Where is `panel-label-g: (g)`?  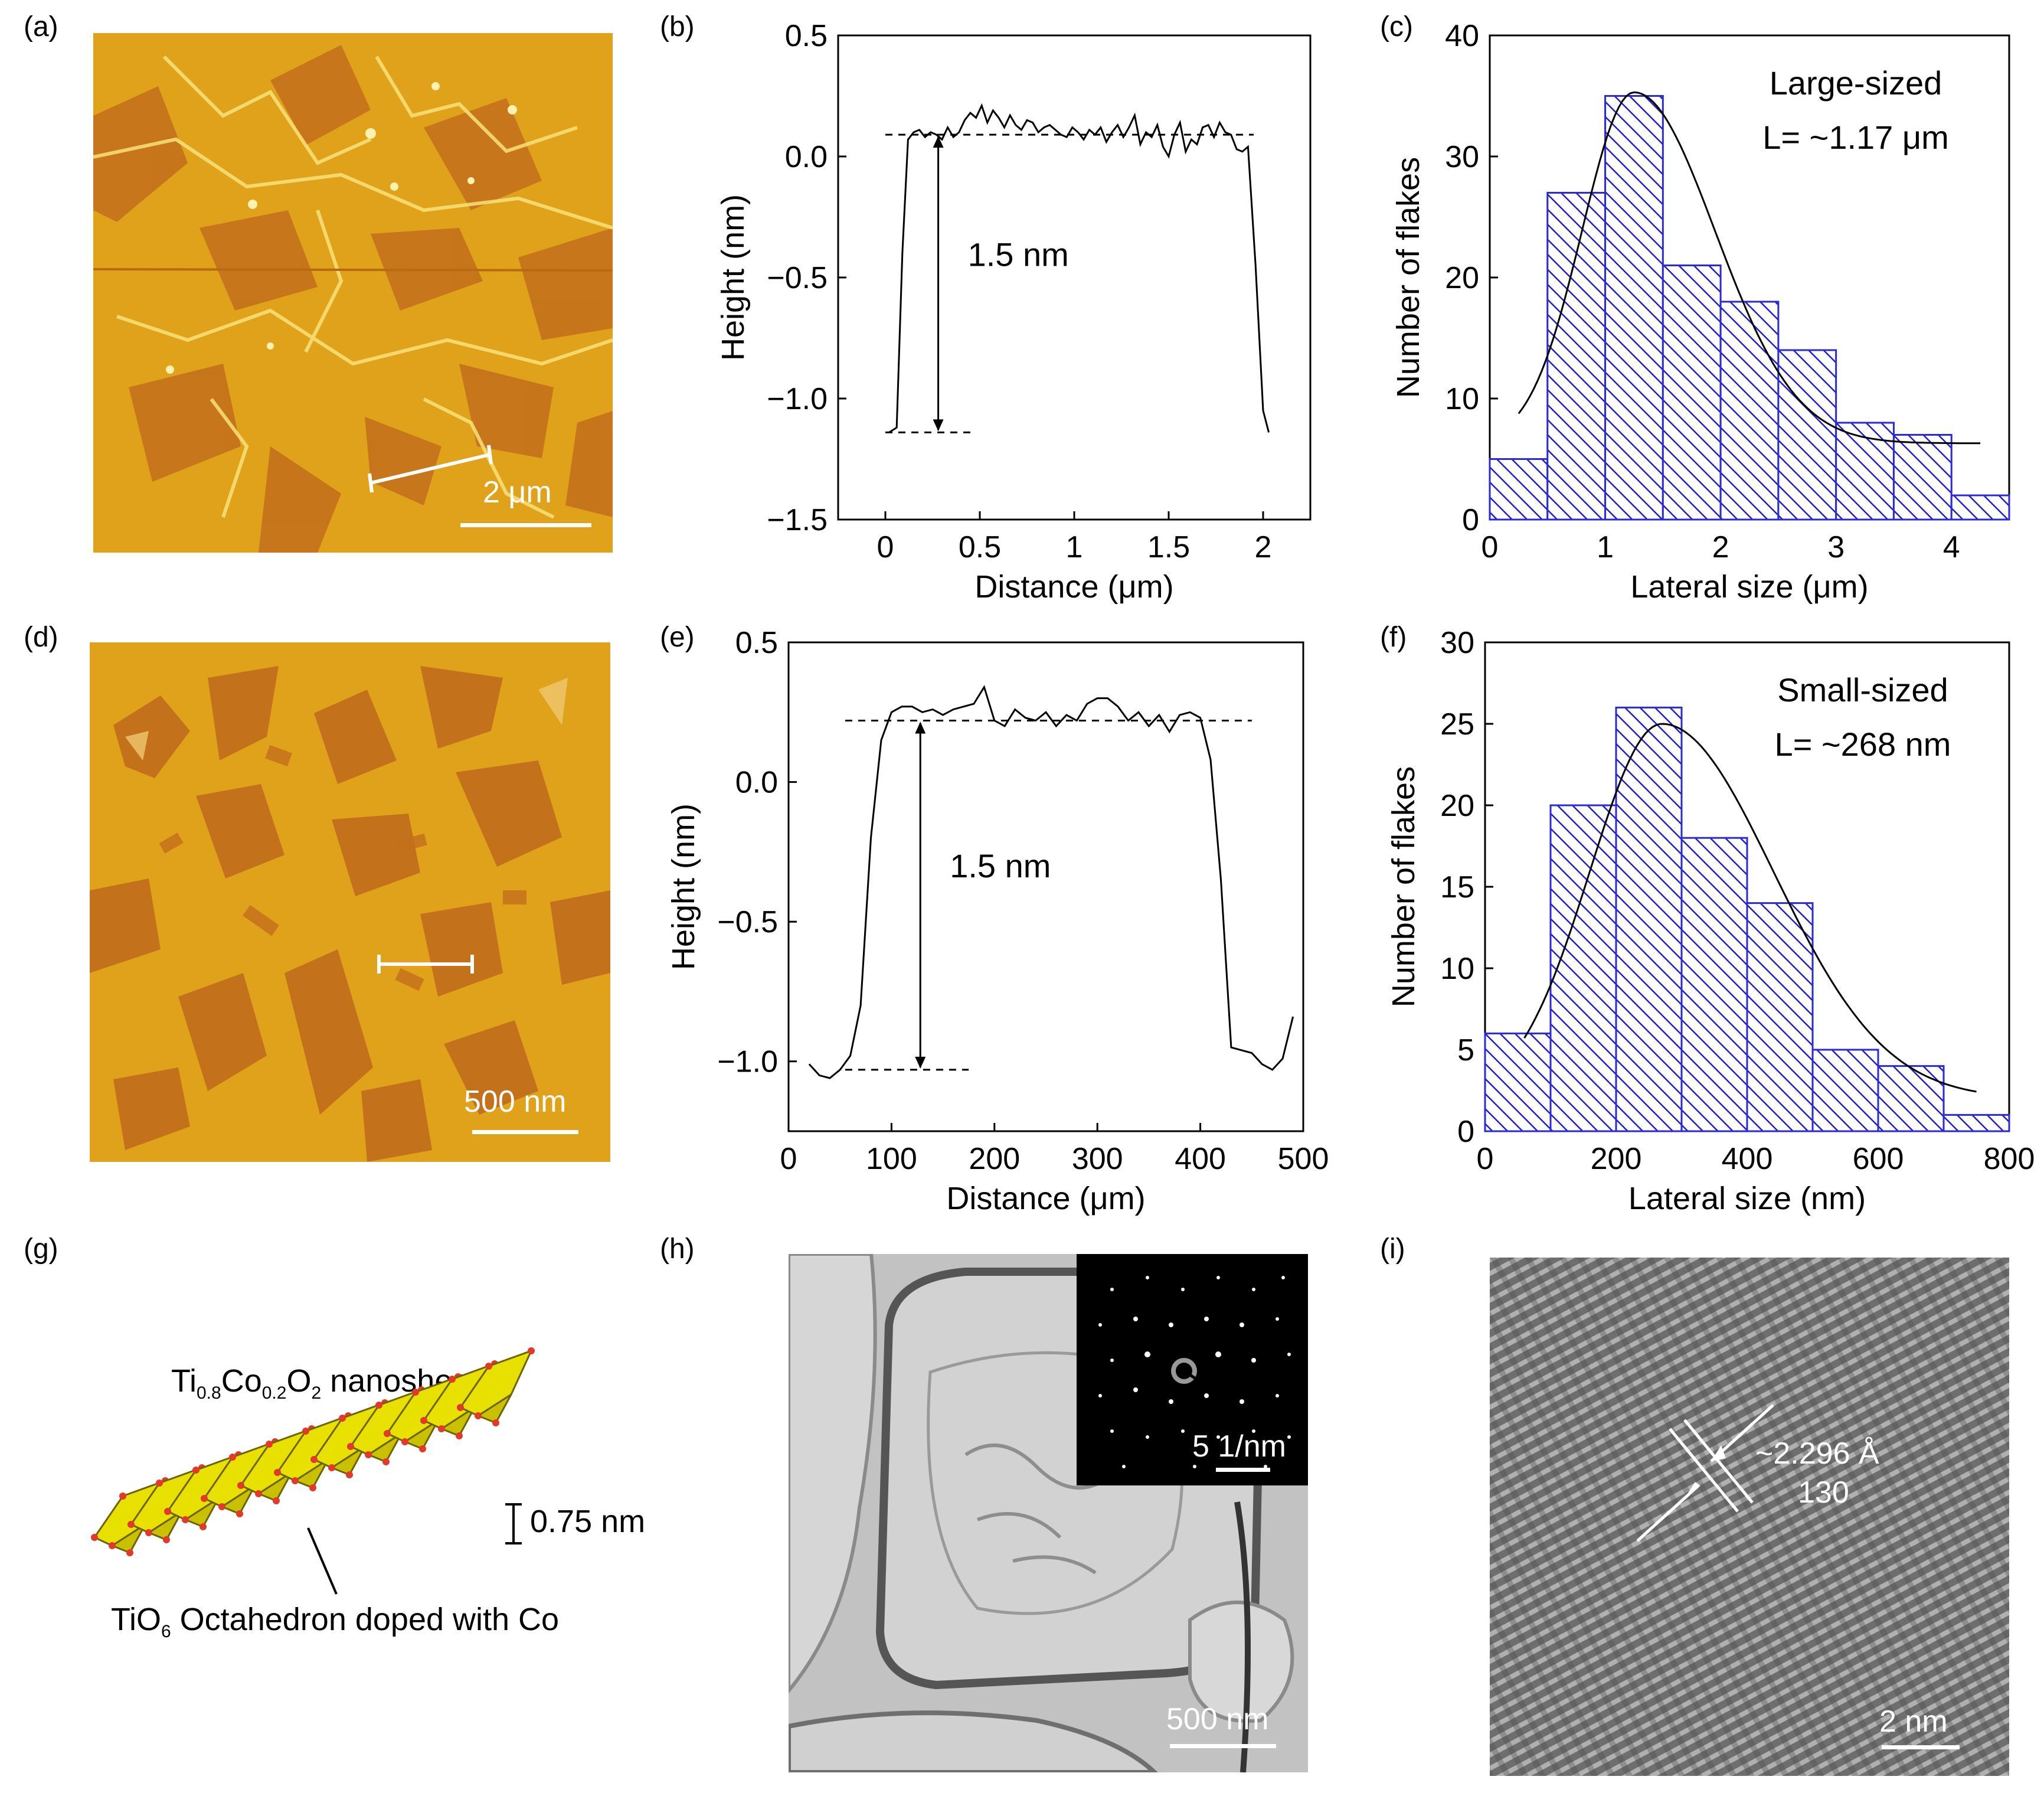 panel-label-g: (g) is located at coordinates (41, 1249).